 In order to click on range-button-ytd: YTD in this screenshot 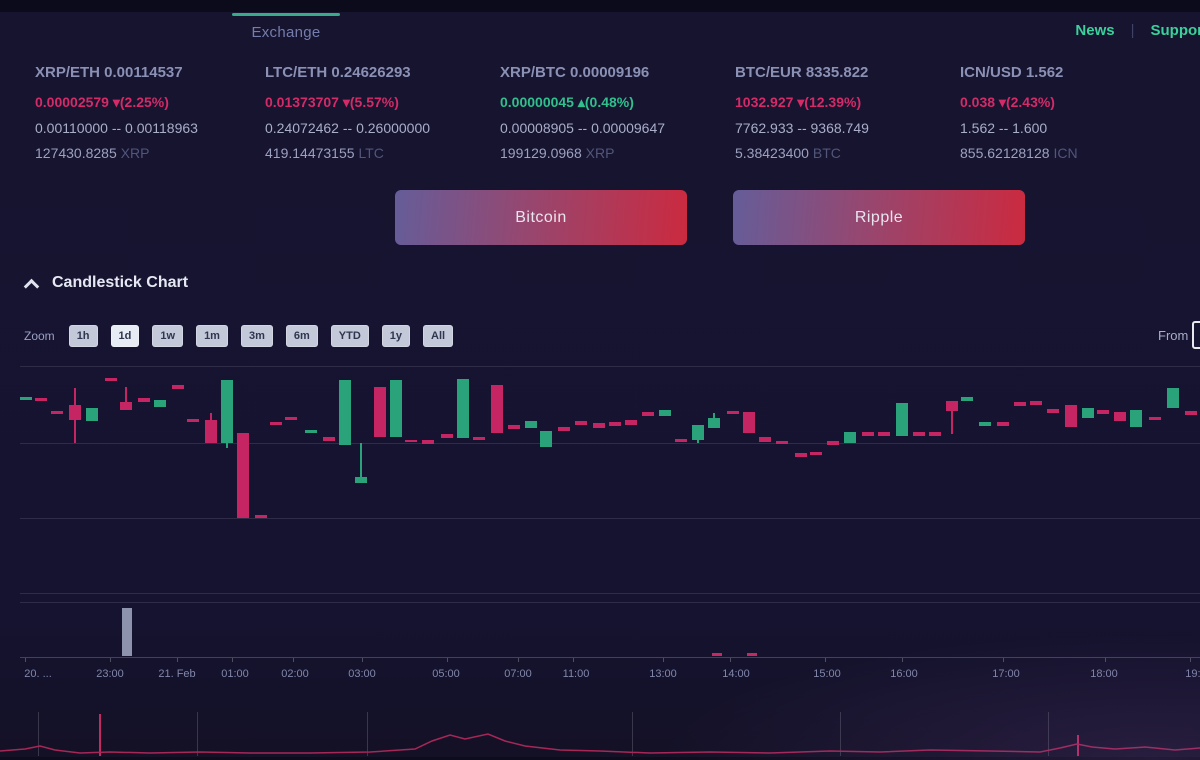, I will do `click(349, 336)`.